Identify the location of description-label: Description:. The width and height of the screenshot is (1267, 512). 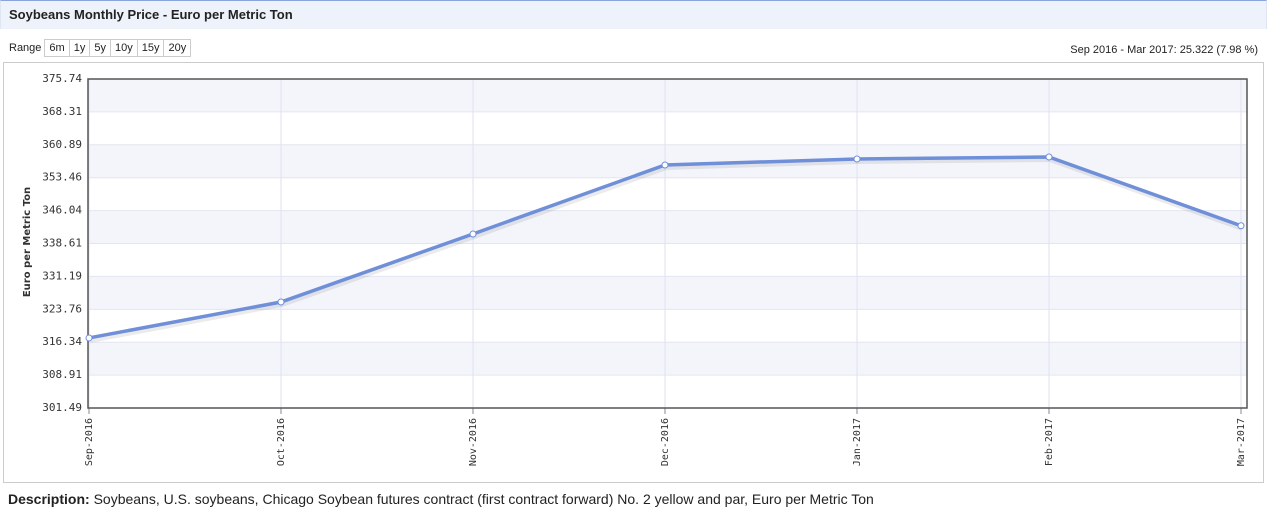
(49, 499).